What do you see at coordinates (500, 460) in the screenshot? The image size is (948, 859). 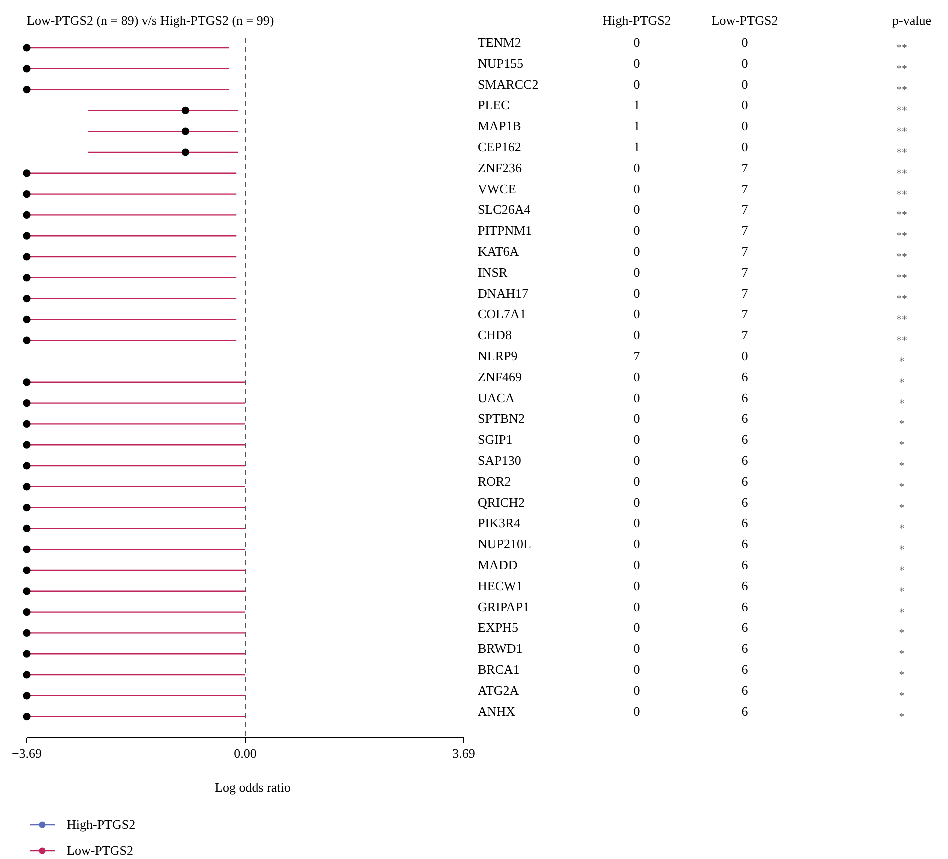 I see `y-tick-label: SAP130` at bounding box center [500, 460].